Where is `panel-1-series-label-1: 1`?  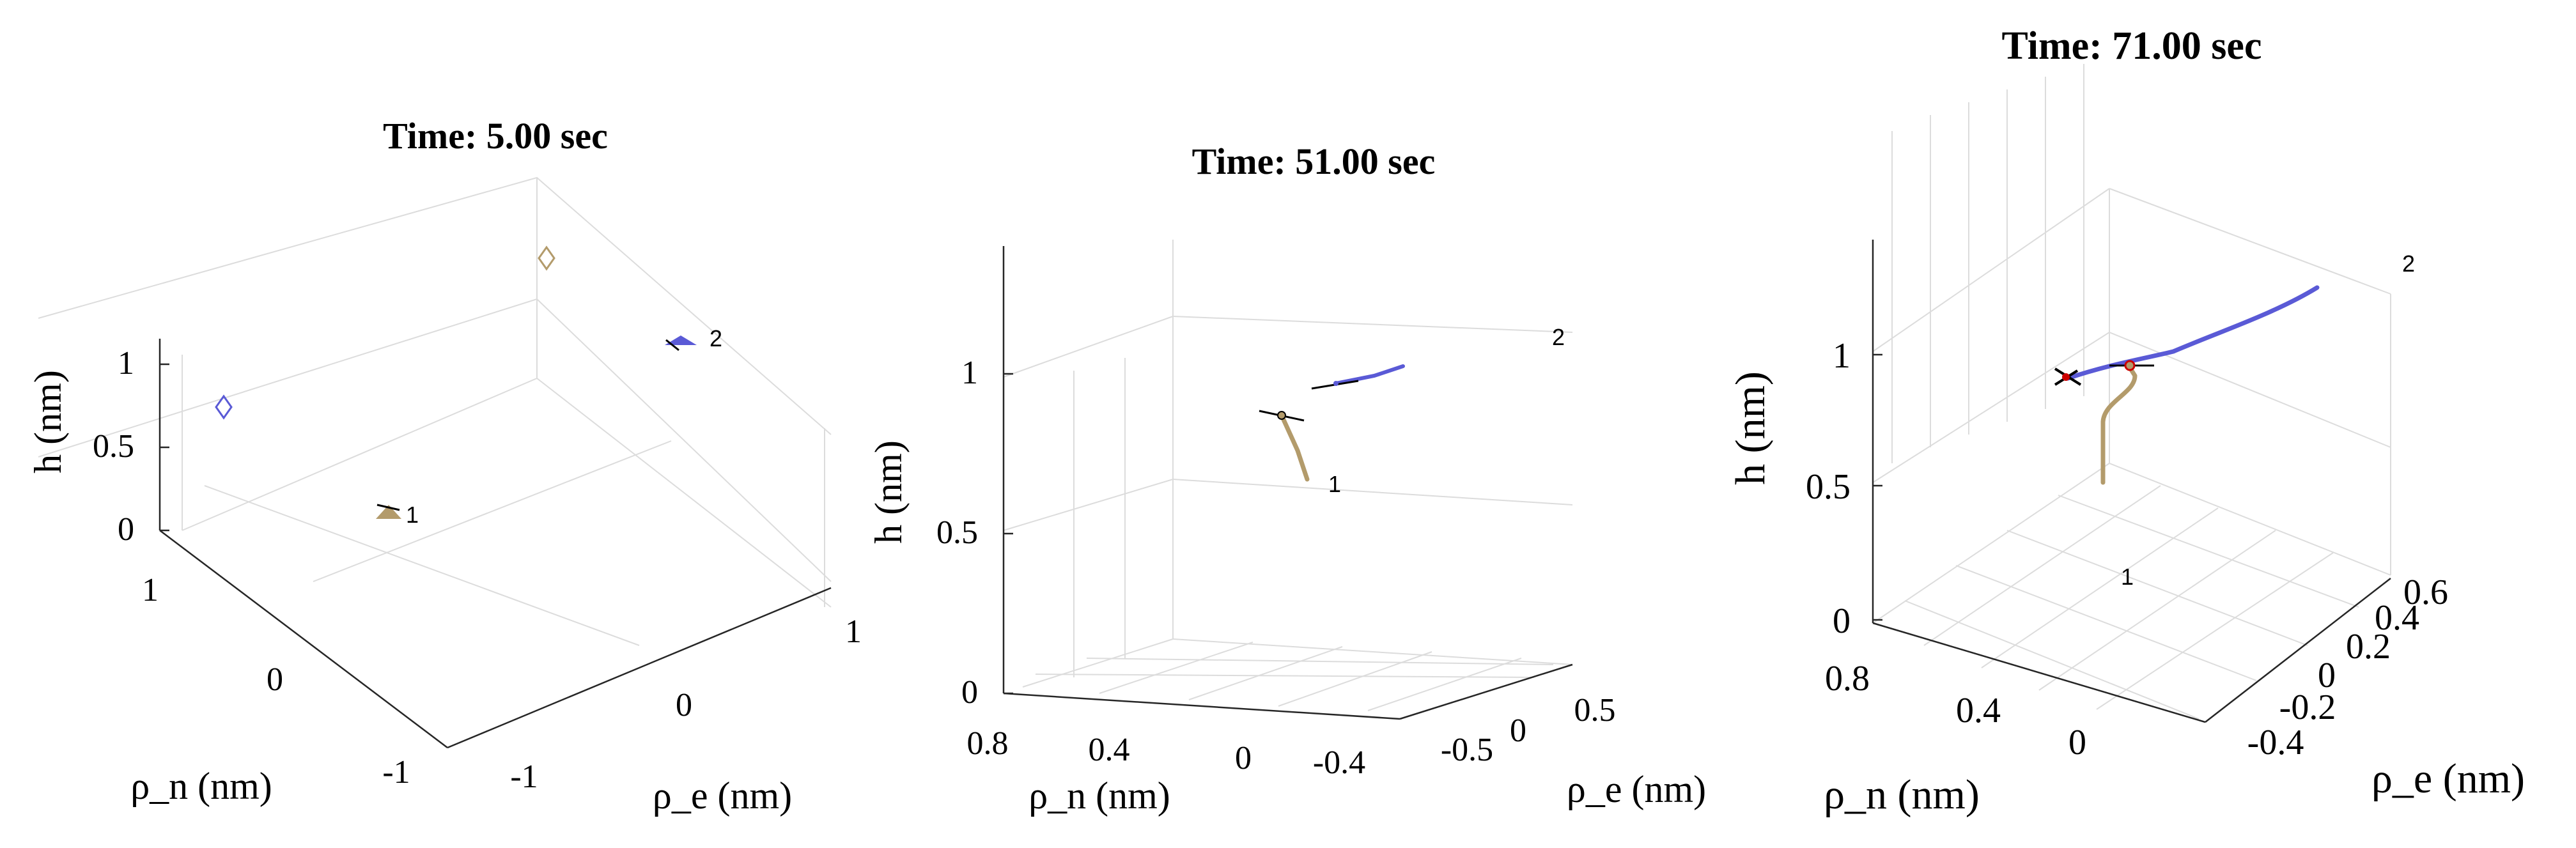
panel-1-series-label-1: 1 is located at coordinates (412, 515).